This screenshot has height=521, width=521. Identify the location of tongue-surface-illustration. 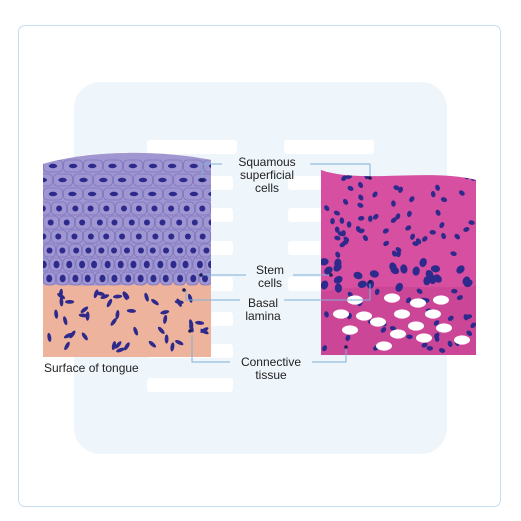
(127, 254).